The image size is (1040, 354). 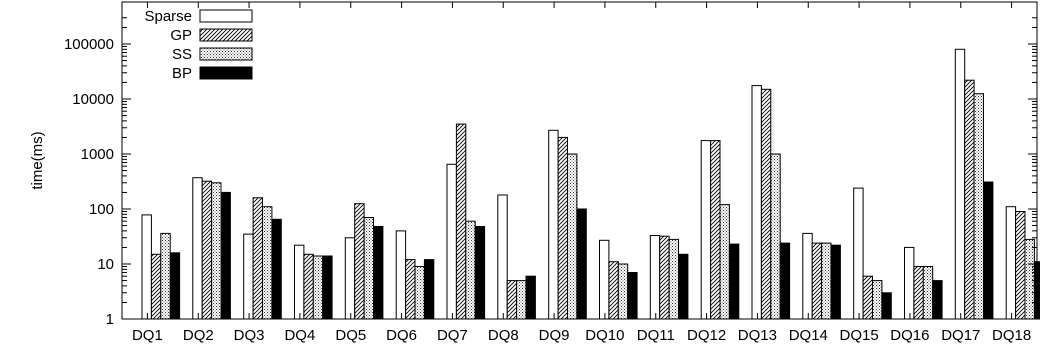 What do you see at coordinates (604, 279) in the screenshot?
I see `bar-sparse-dq10` at bounding box center [604, 279].